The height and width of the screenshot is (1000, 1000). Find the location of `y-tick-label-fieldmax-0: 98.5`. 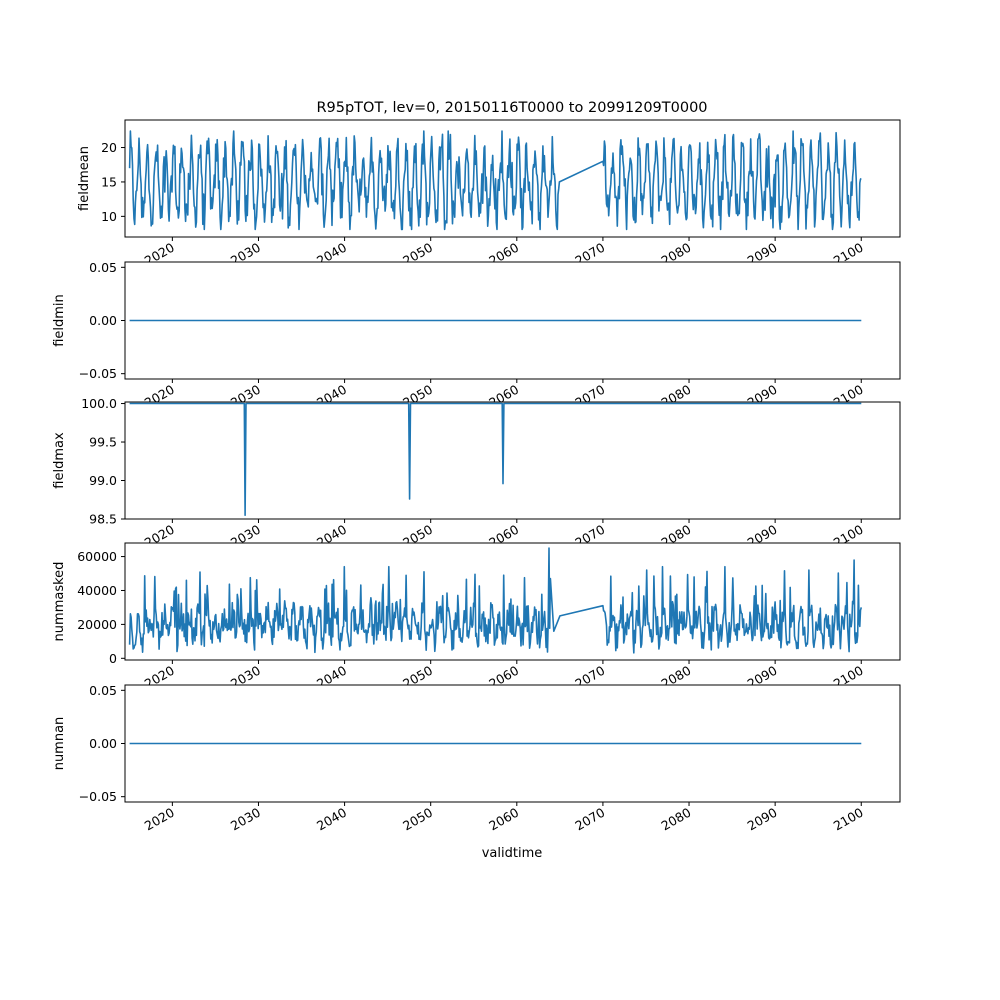

y-tick-label-fieldmax-0: 98.5 is located at coordinates (103, 519).